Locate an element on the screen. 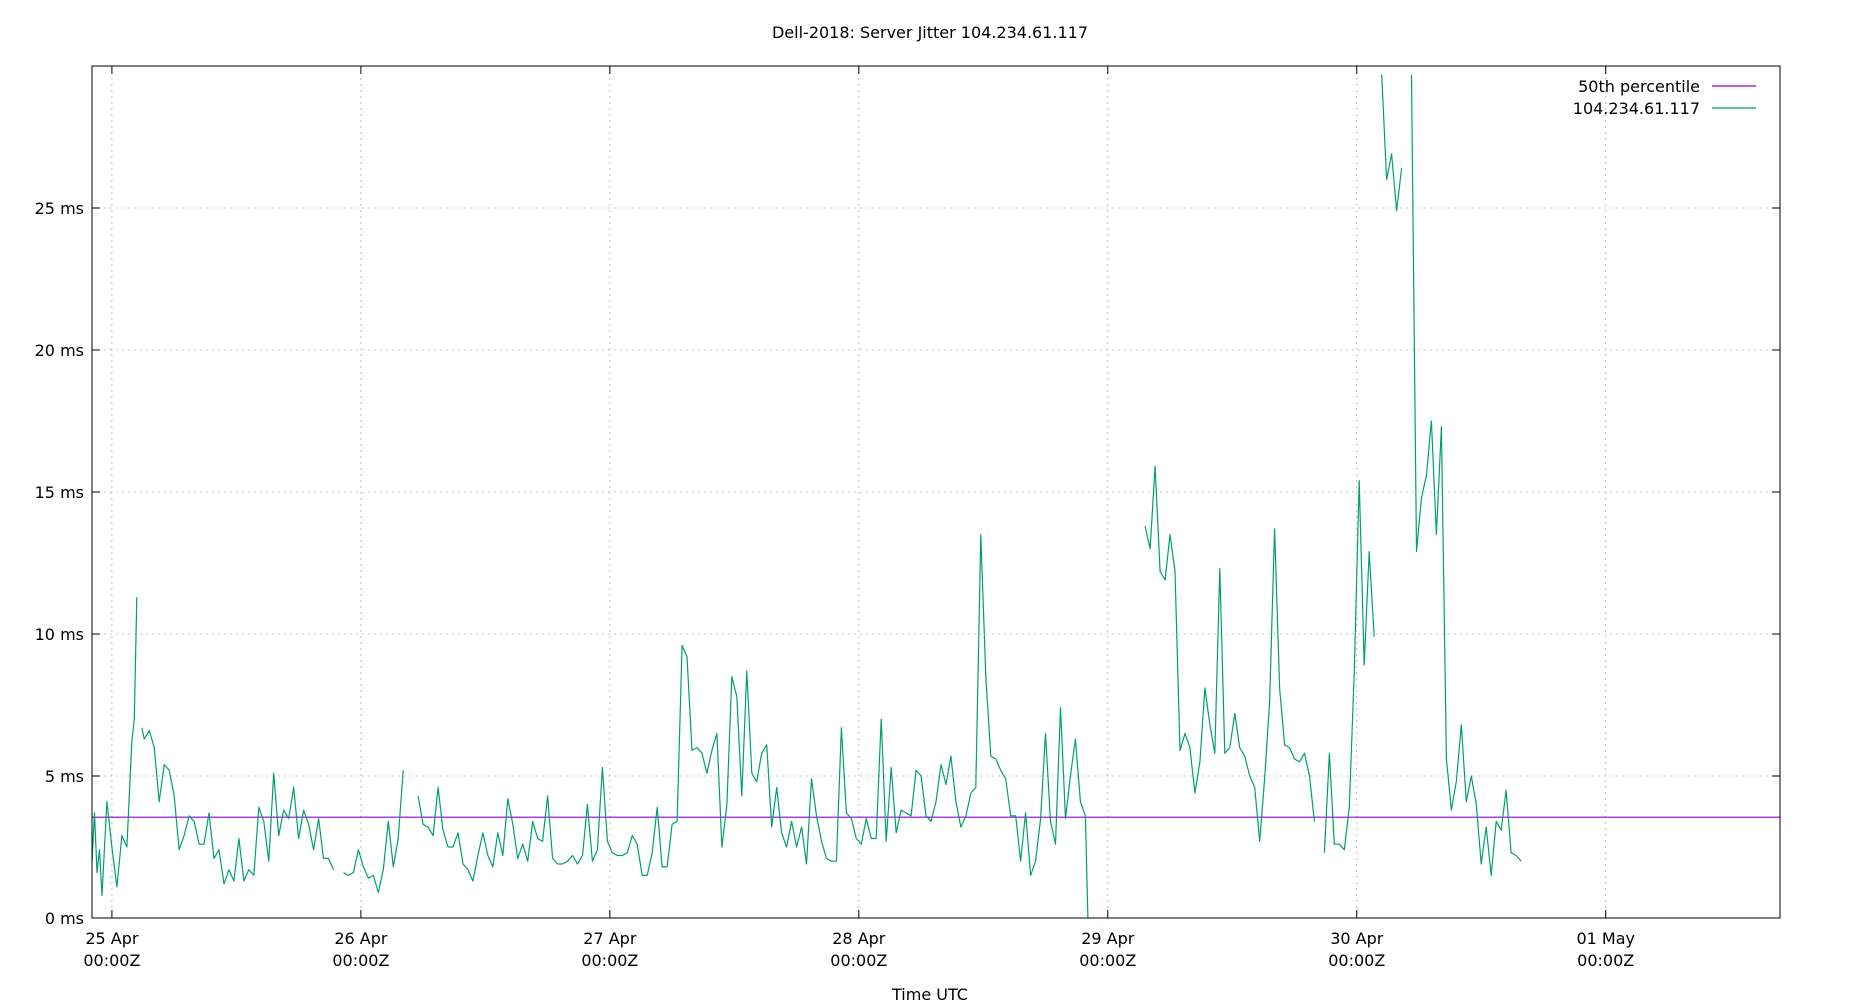 This screenshot has height=1000, width=1850. y-tick-label: 5 ms is located at coordinates (64, 776).